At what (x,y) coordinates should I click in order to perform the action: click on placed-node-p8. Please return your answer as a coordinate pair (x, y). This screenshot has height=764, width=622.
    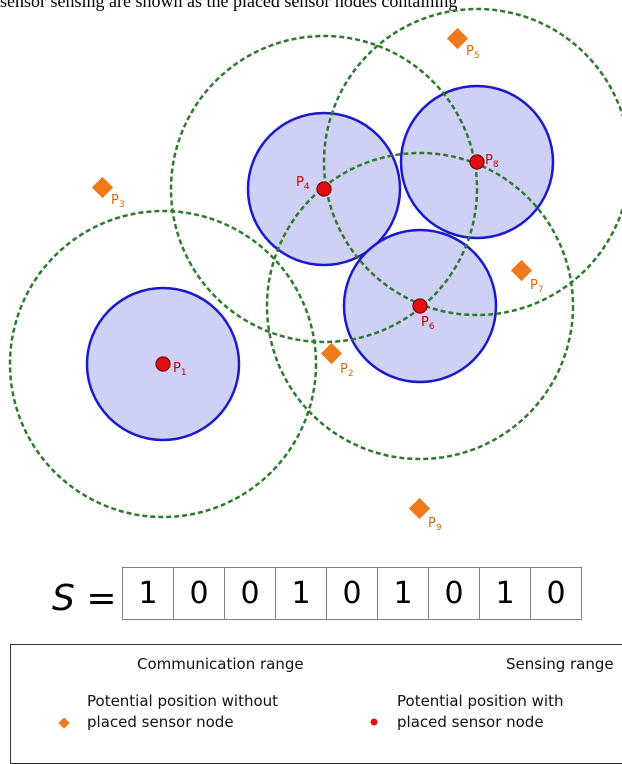
    Looking at the image, I should click on (477, 162).